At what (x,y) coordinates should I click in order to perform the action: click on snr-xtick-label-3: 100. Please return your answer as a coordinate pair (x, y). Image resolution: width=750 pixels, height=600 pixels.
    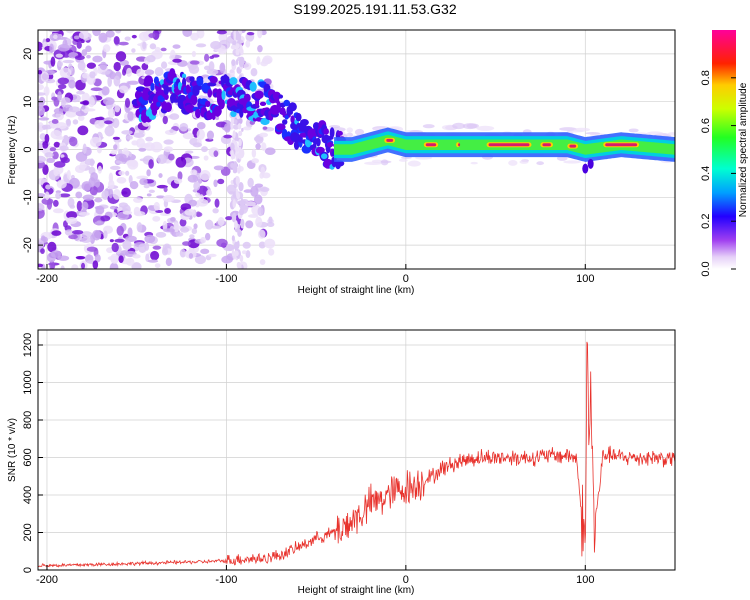
    Looking at the image, I should click on (585, 580).